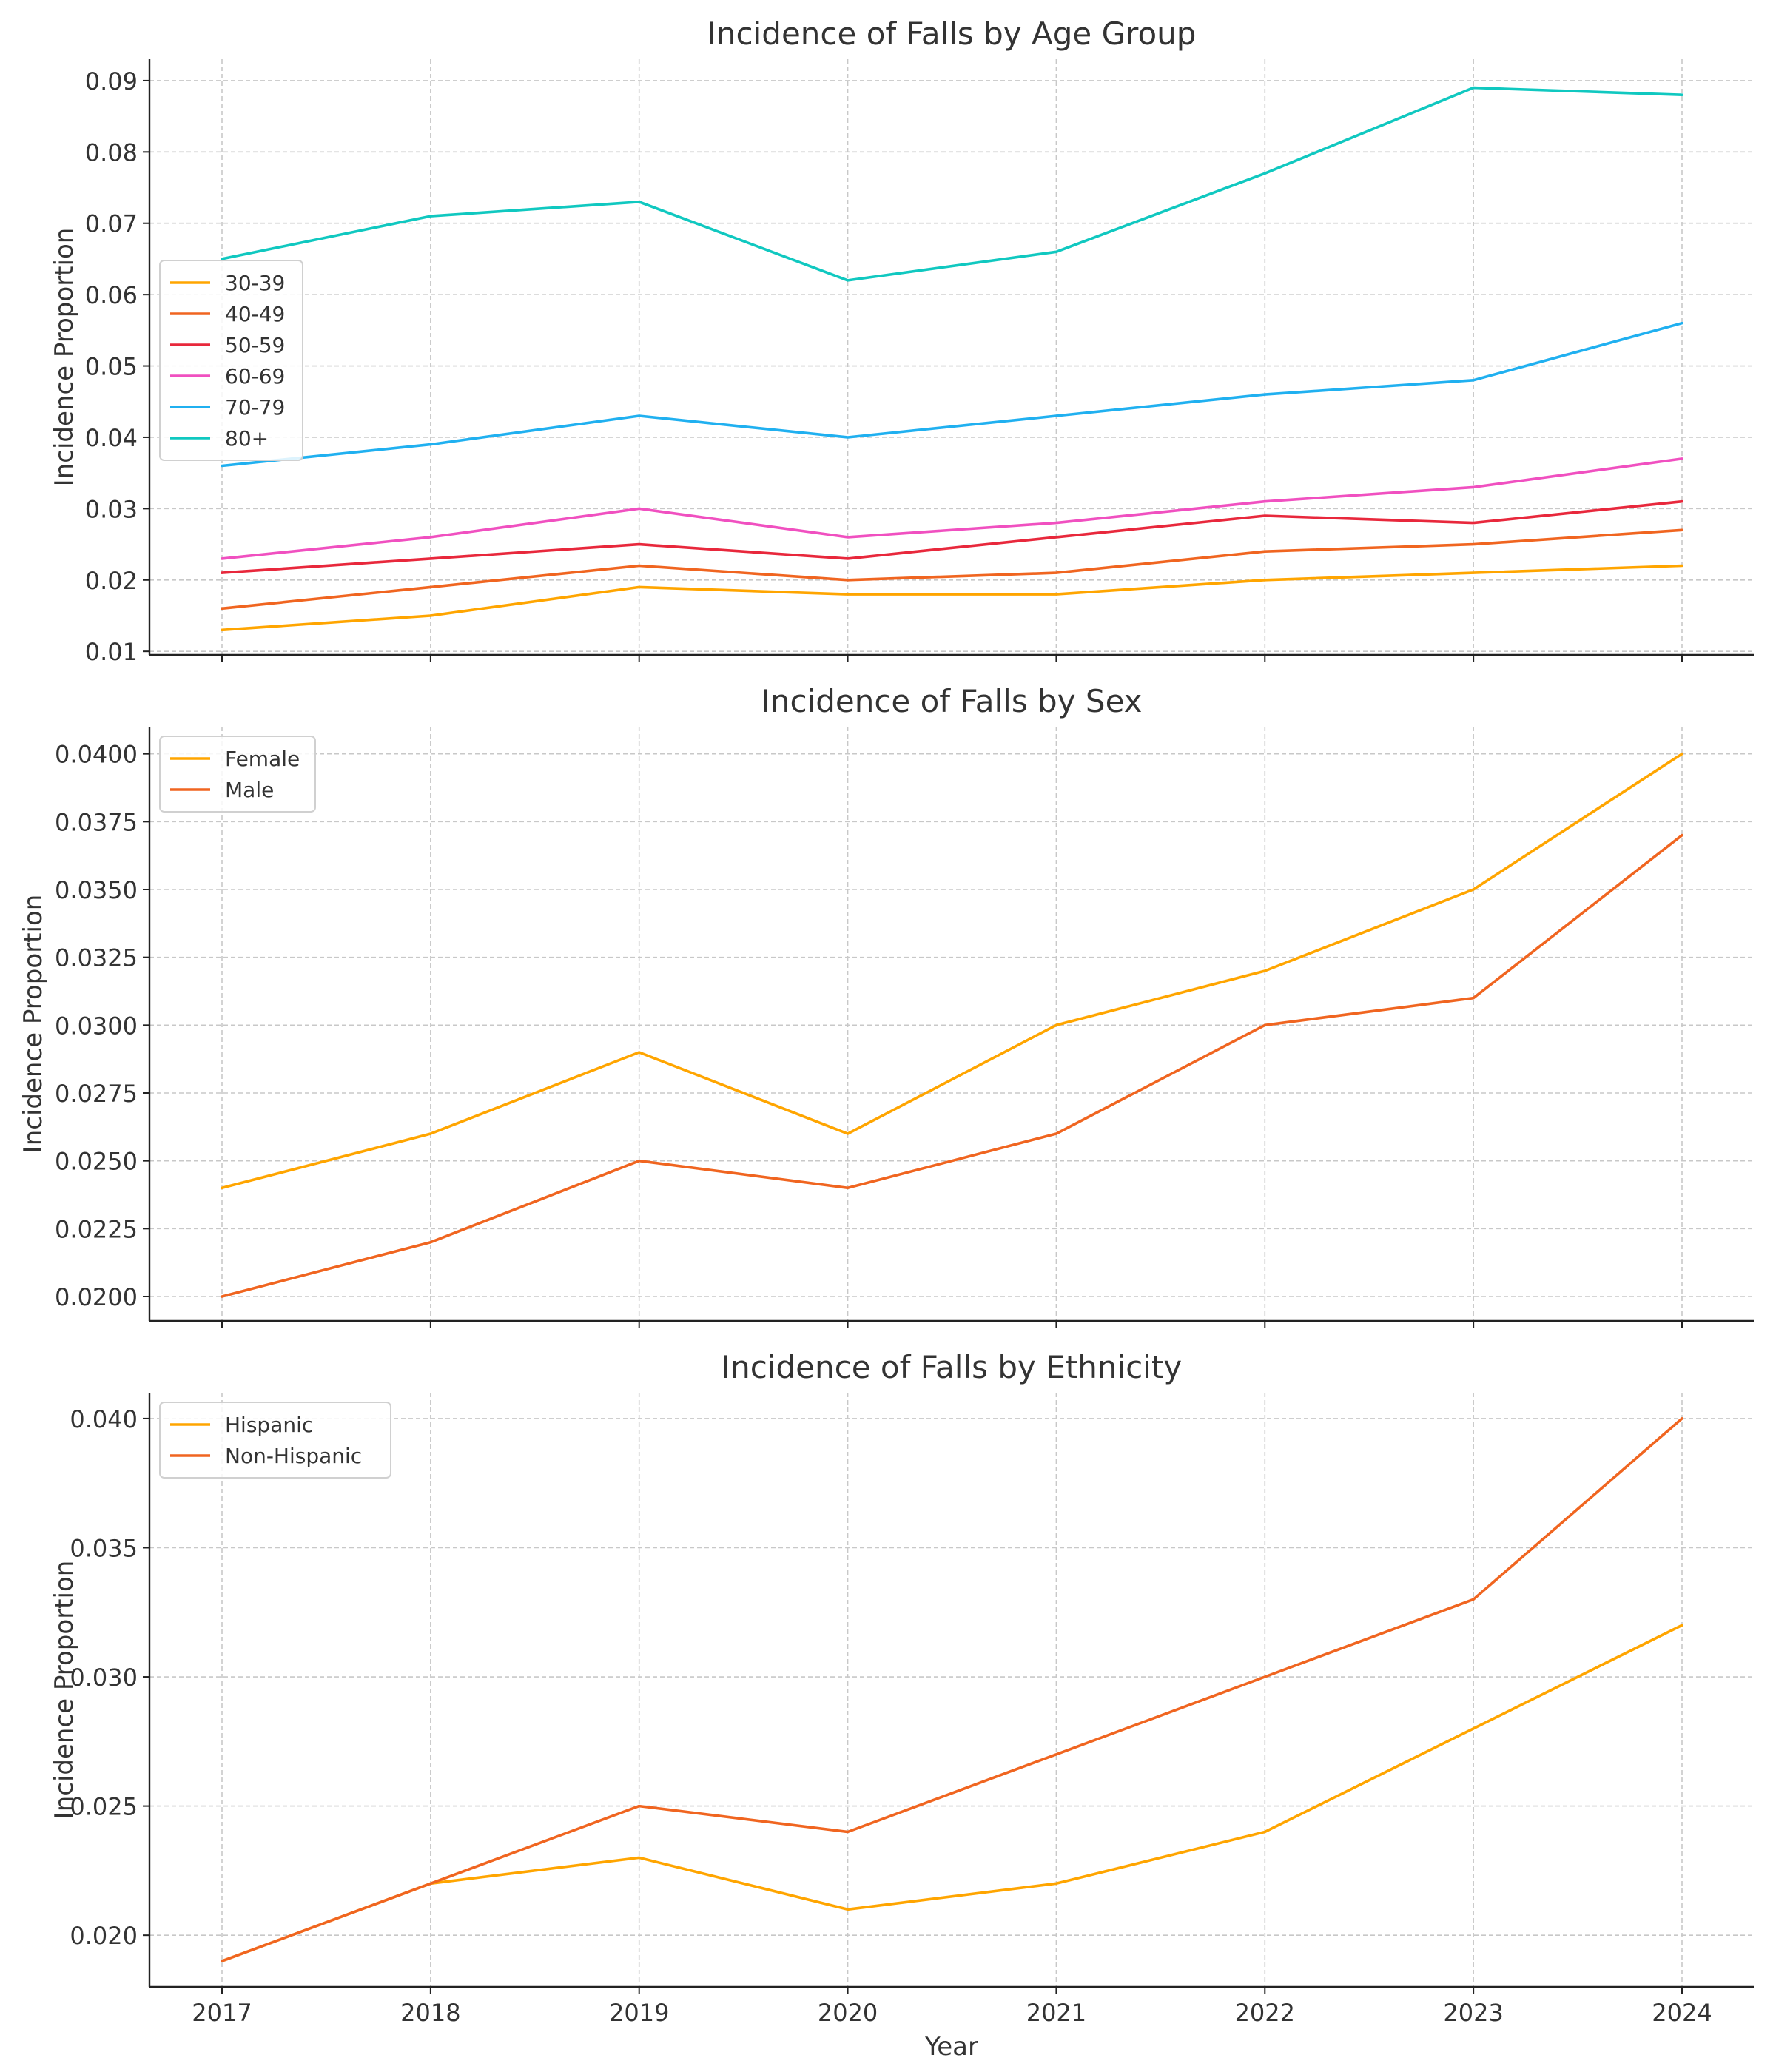 This screenshot has height=2072, width=1776. Describe the element at coordinates (96, 1094) in the screenshot. I see `y-tick-label: 0.0275` at that location.